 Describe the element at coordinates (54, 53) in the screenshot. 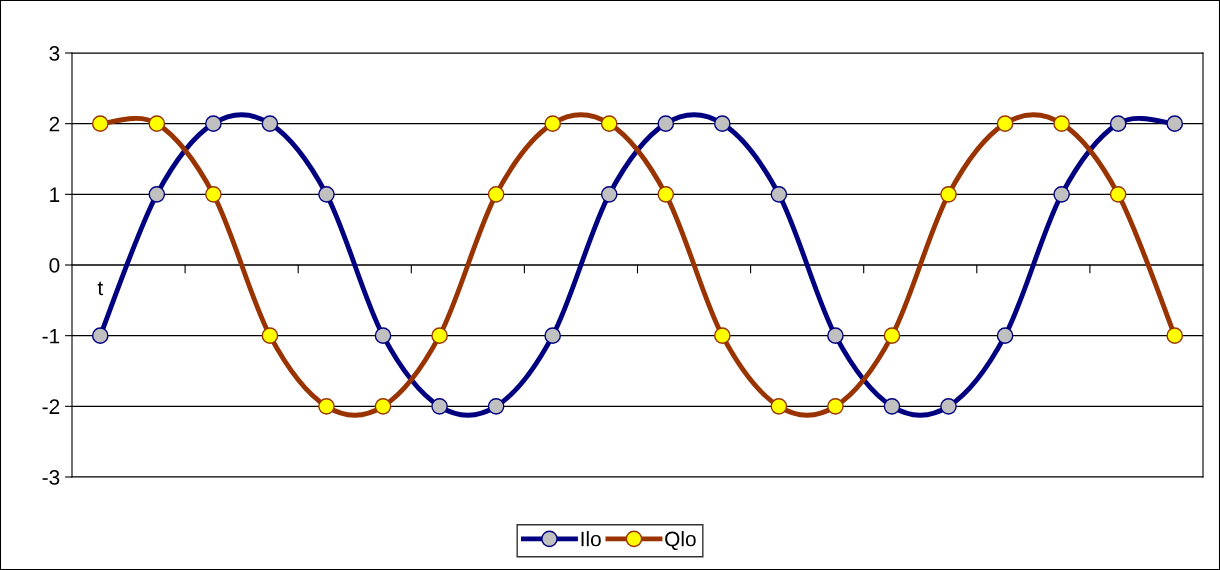

I see `y-tick-label: 3` at that location.